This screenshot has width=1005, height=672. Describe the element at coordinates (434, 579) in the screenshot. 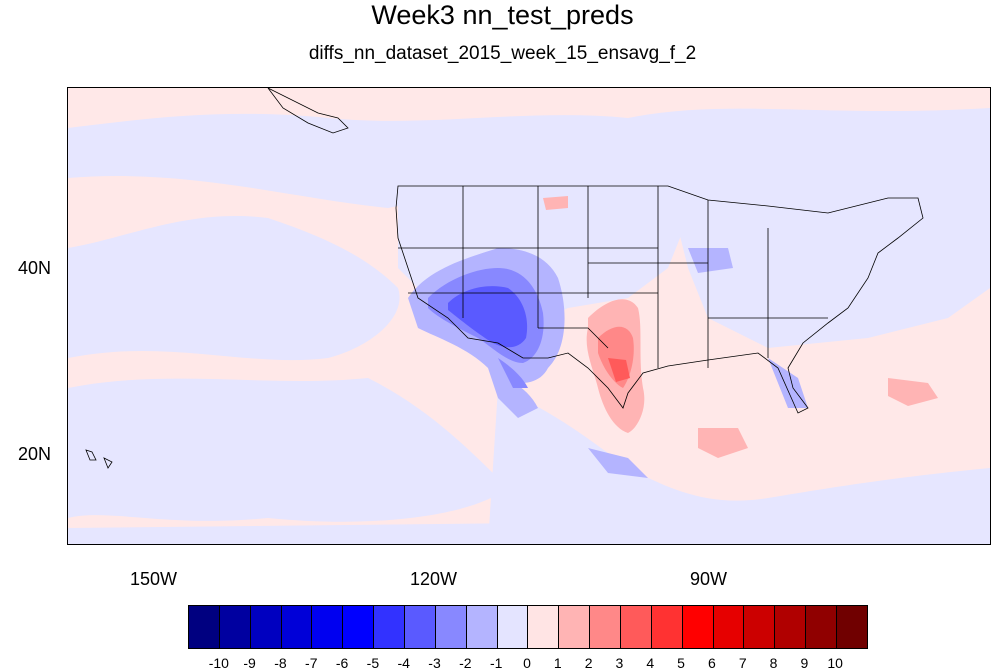

I see `lon-label-120w: 120W` at that location.